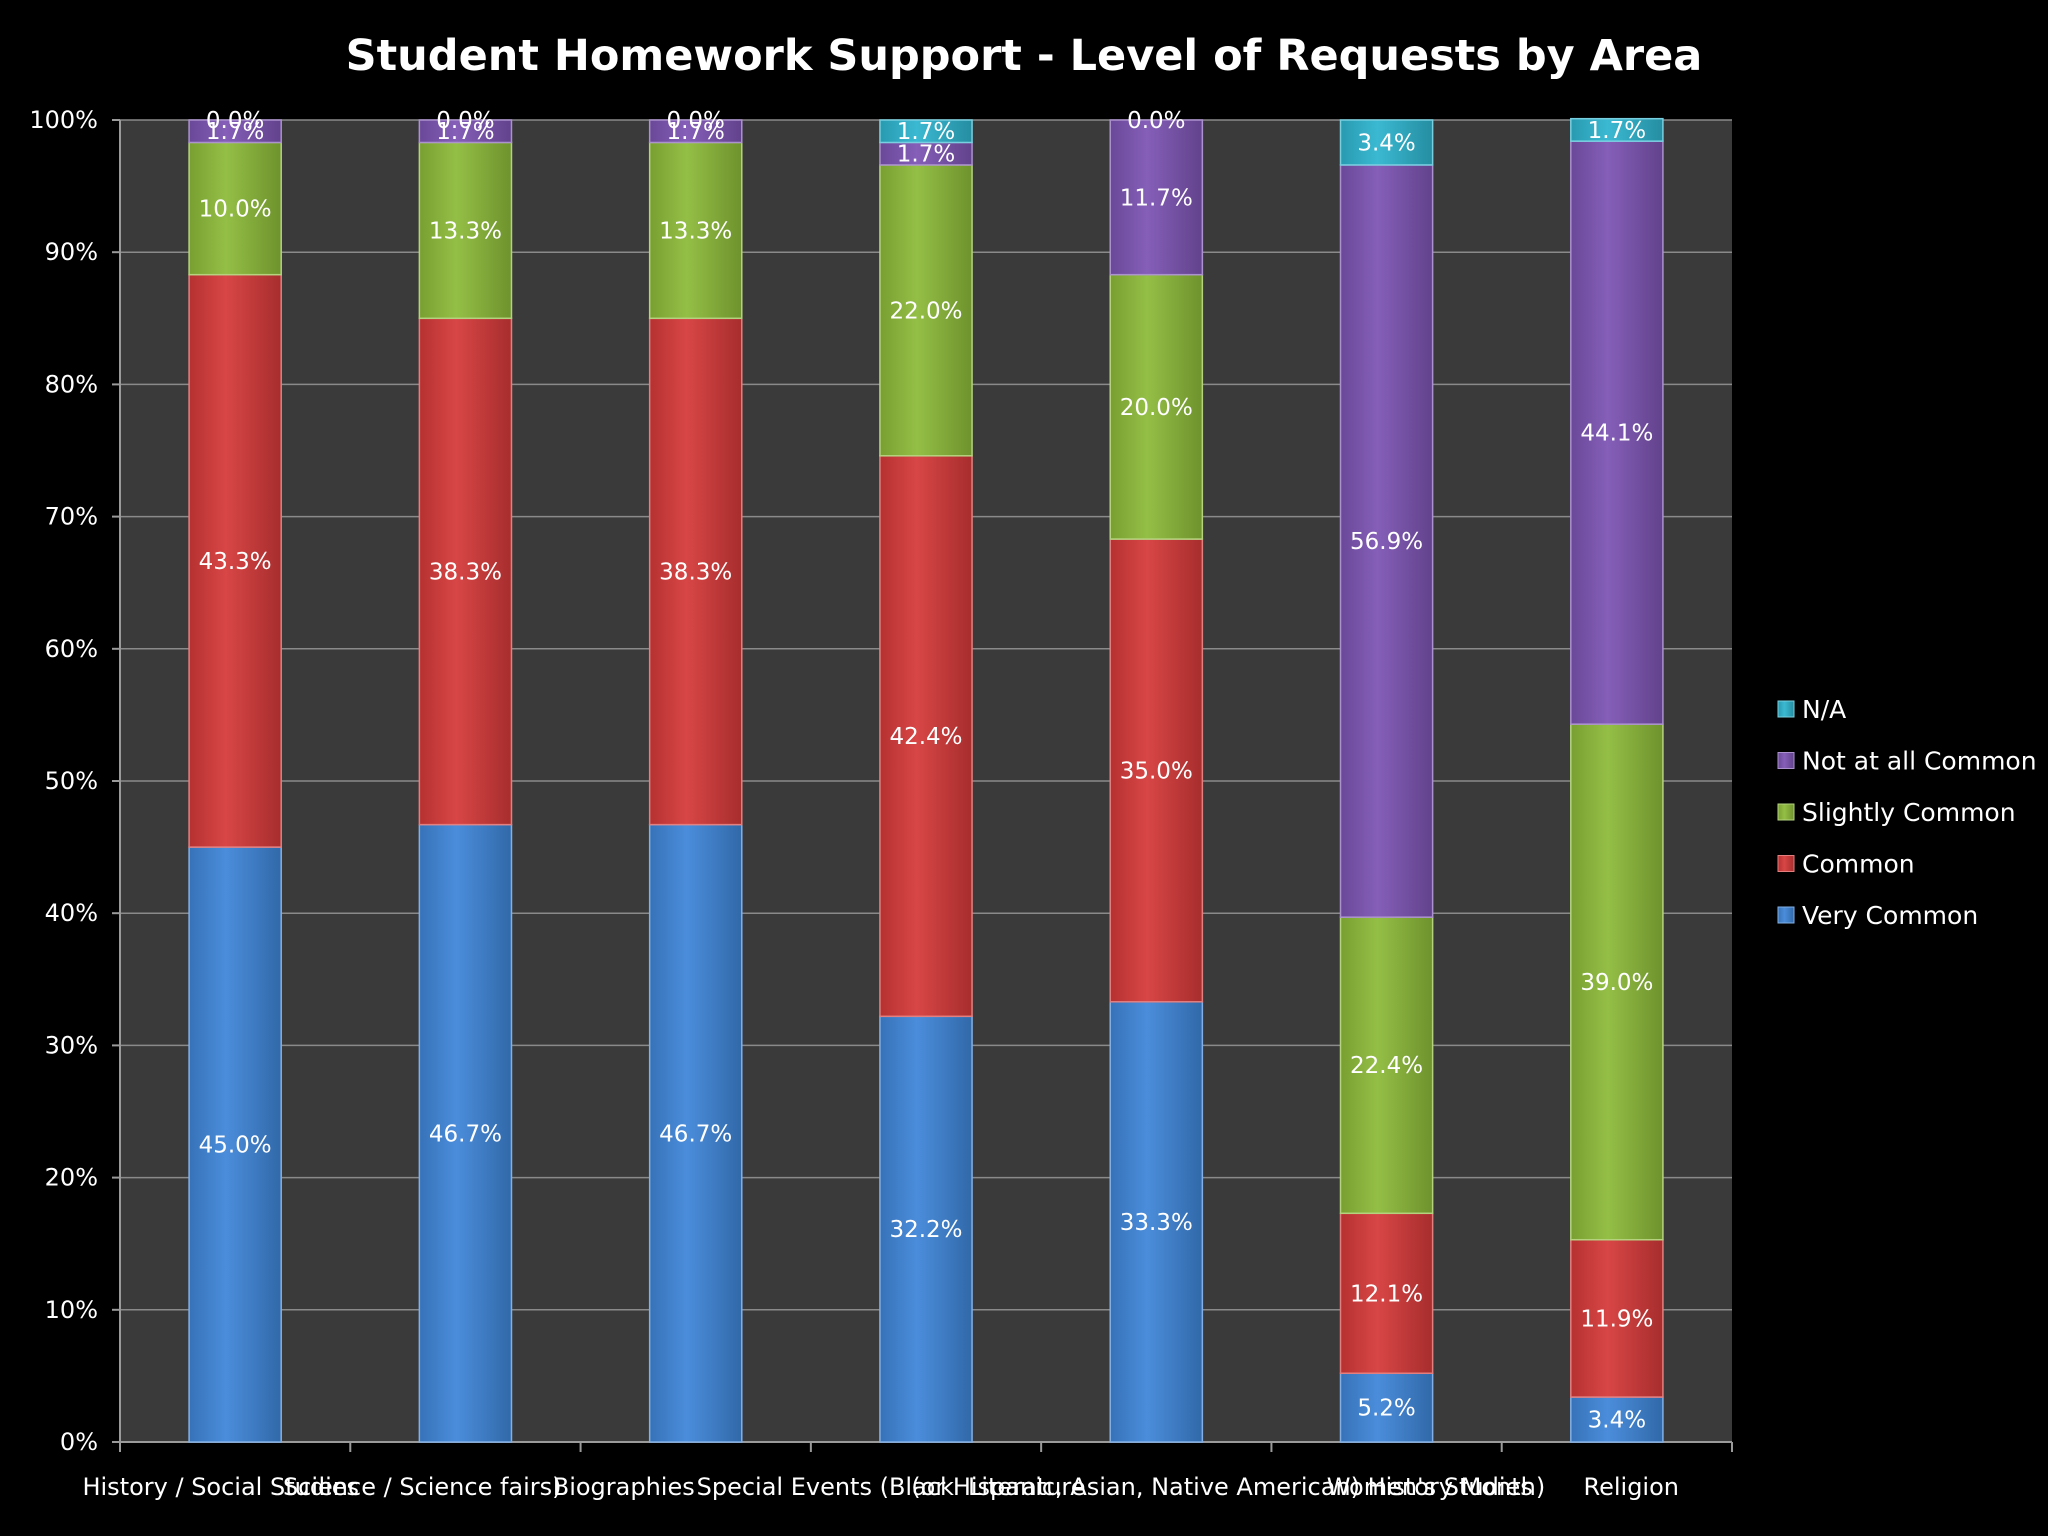  I want to click on data-label: 22.0%, so click(925, 311).